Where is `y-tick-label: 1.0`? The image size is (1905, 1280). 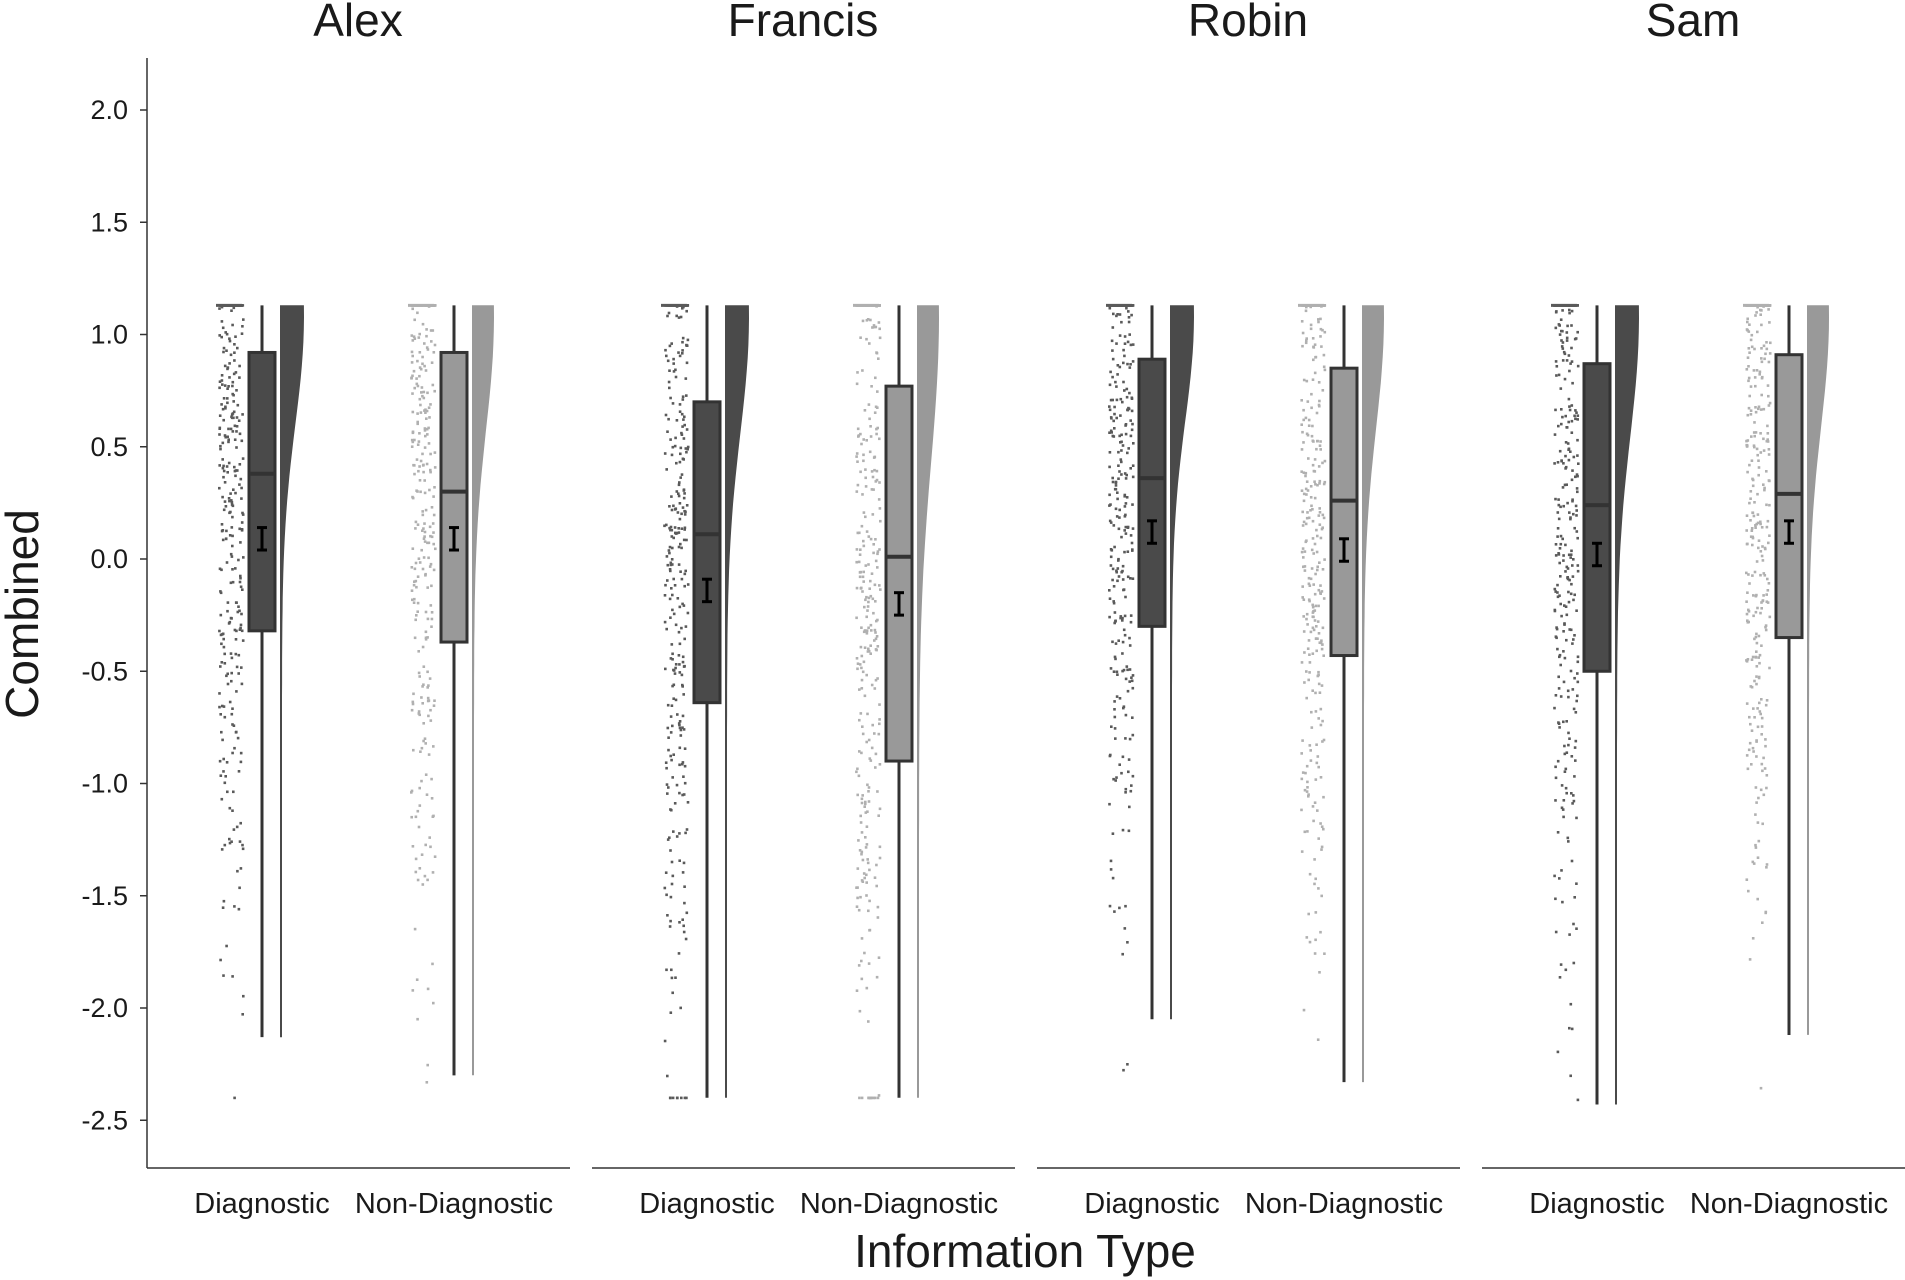 y-tick-label: 1.0 is located at coordinates (109, 335).